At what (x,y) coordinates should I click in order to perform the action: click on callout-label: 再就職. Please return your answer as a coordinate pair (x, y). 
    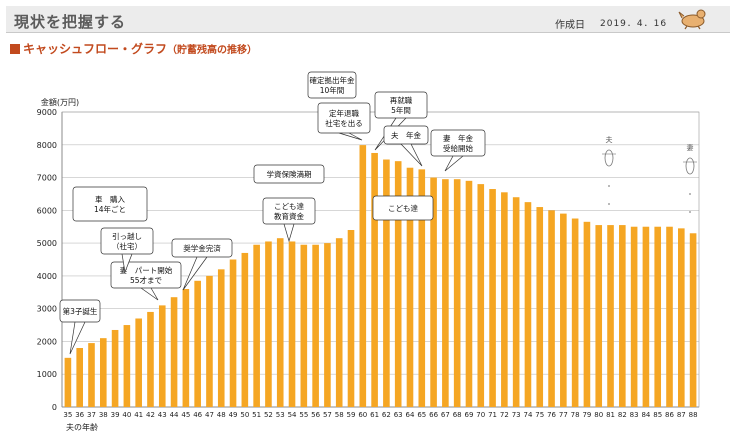
    Looking at the image, I should click on (401, 100).